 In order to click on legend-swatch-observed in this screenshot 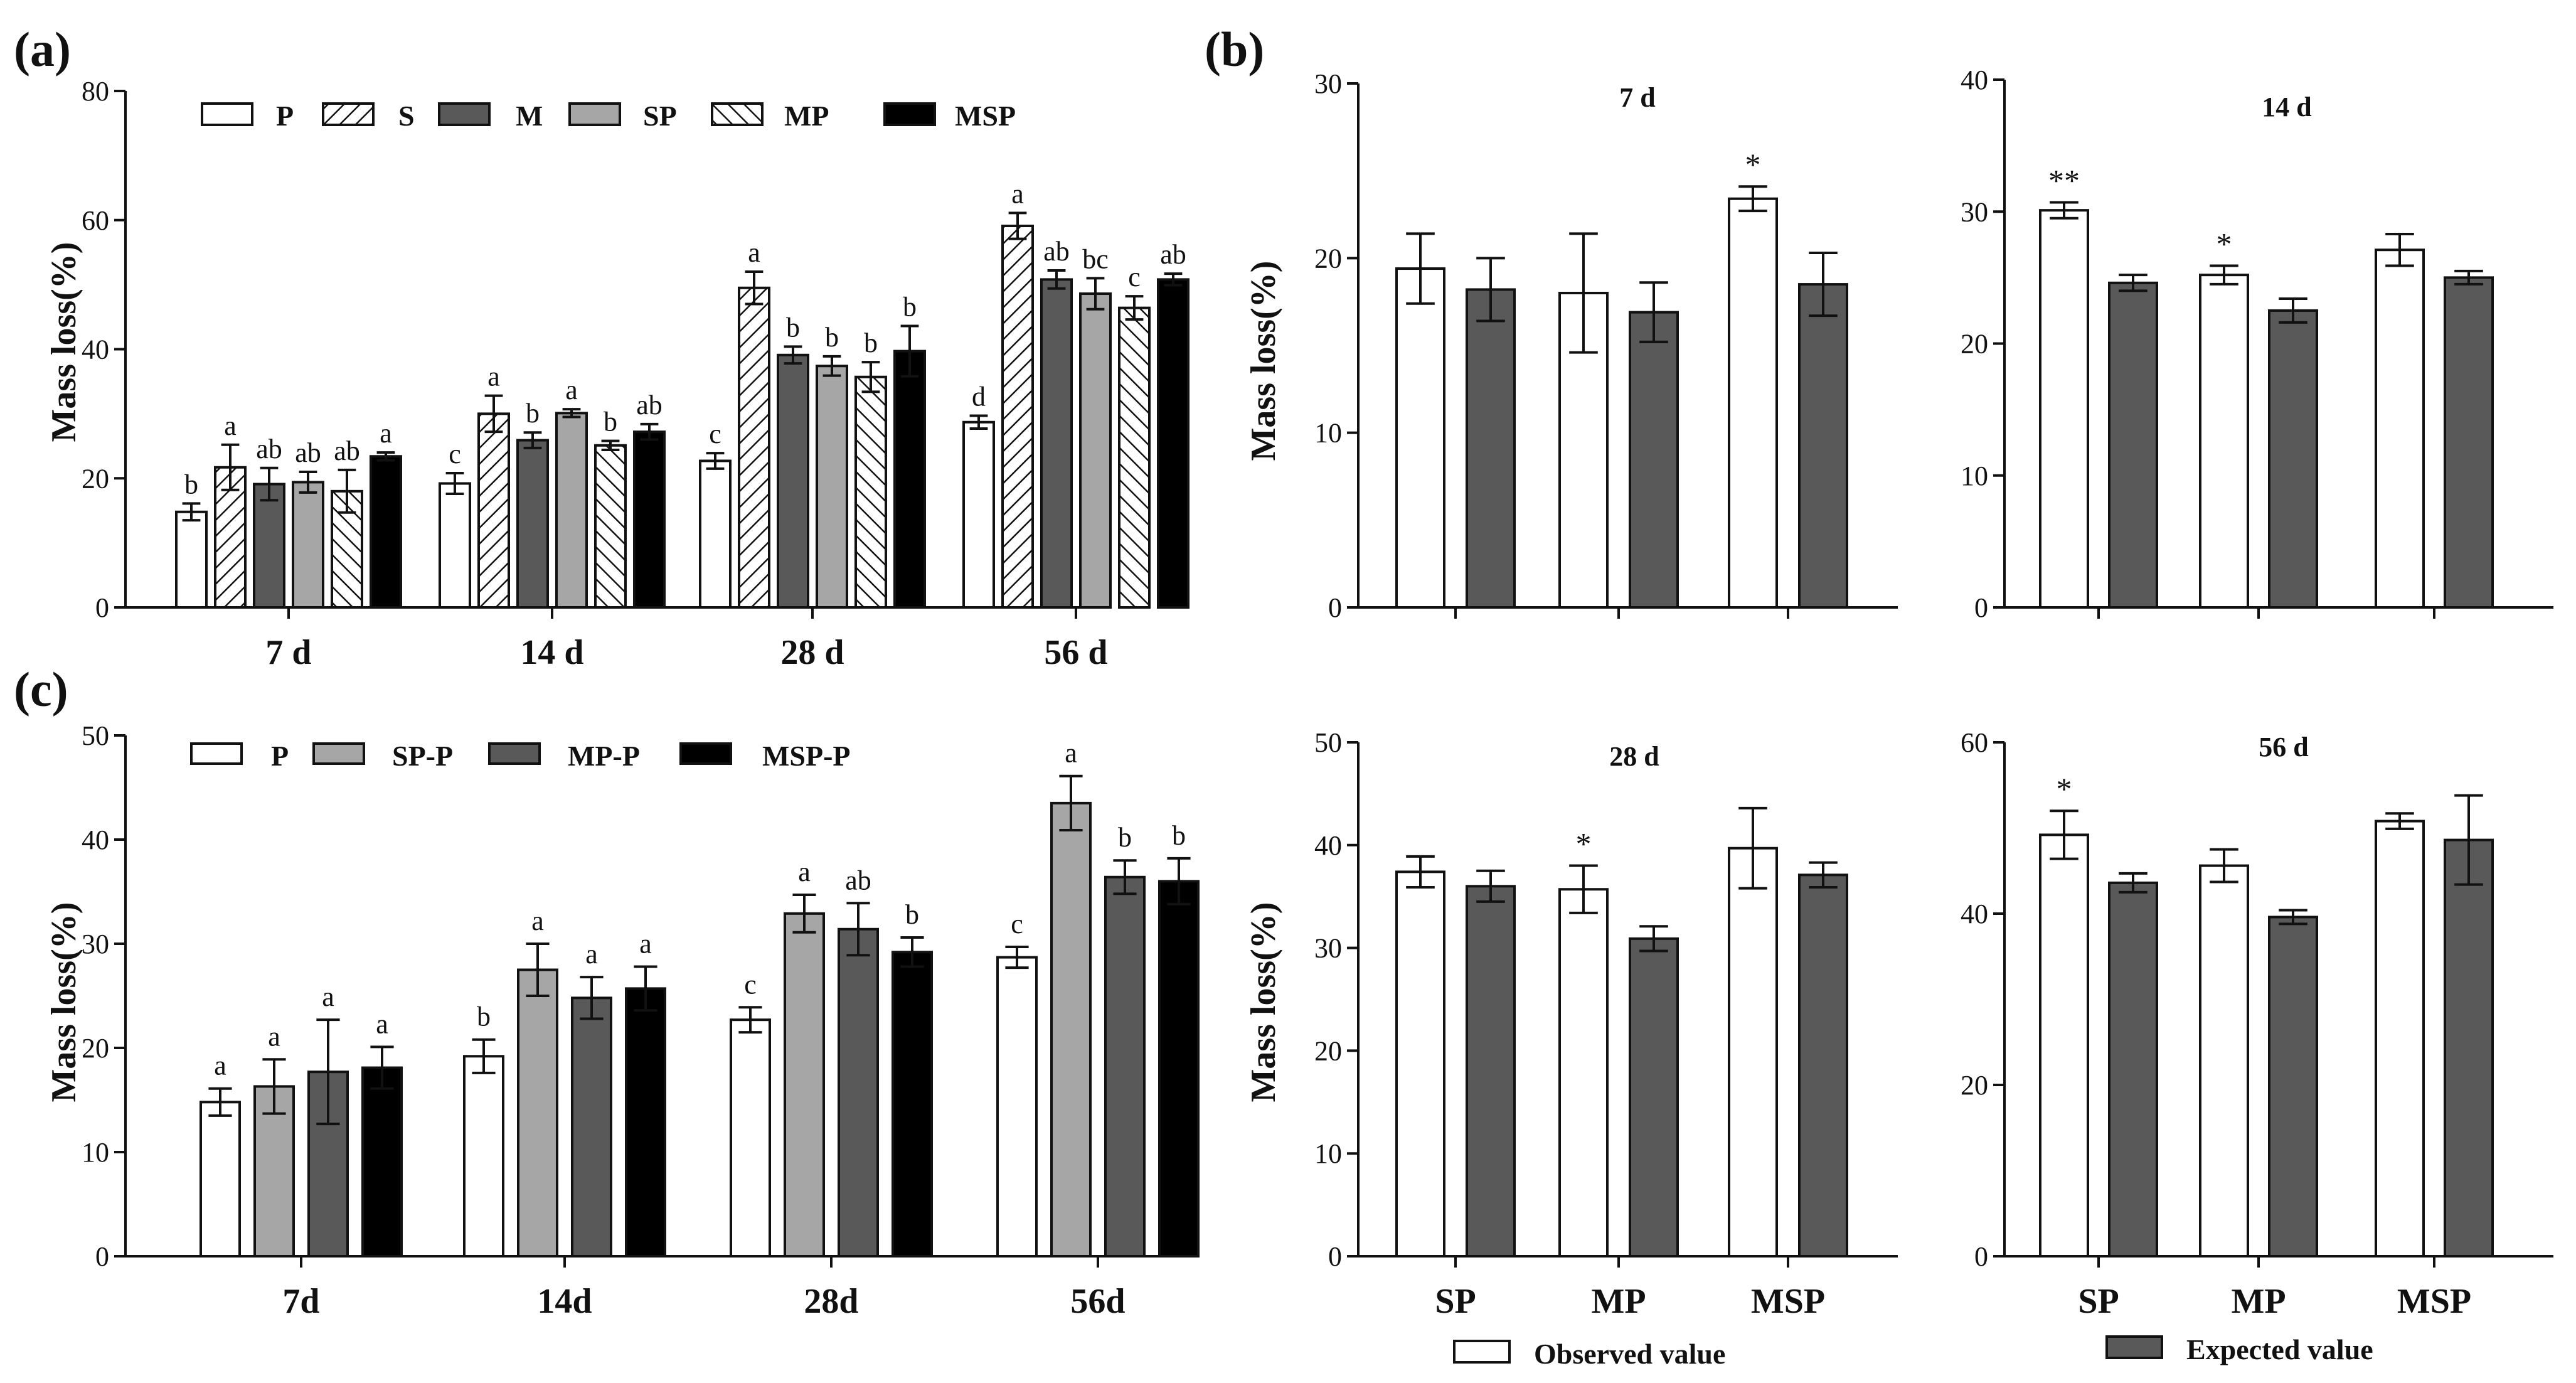, I will do `click(1482, 1352)`.